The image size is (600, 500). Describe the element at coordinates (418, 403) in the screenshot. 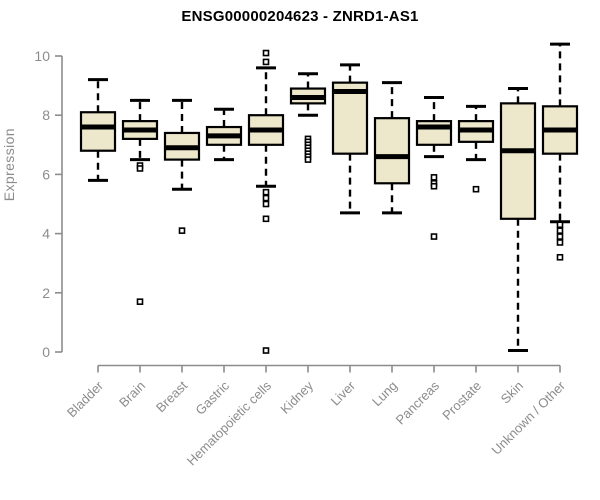

I see `category-label-pancreas: Pancreas` at that location.